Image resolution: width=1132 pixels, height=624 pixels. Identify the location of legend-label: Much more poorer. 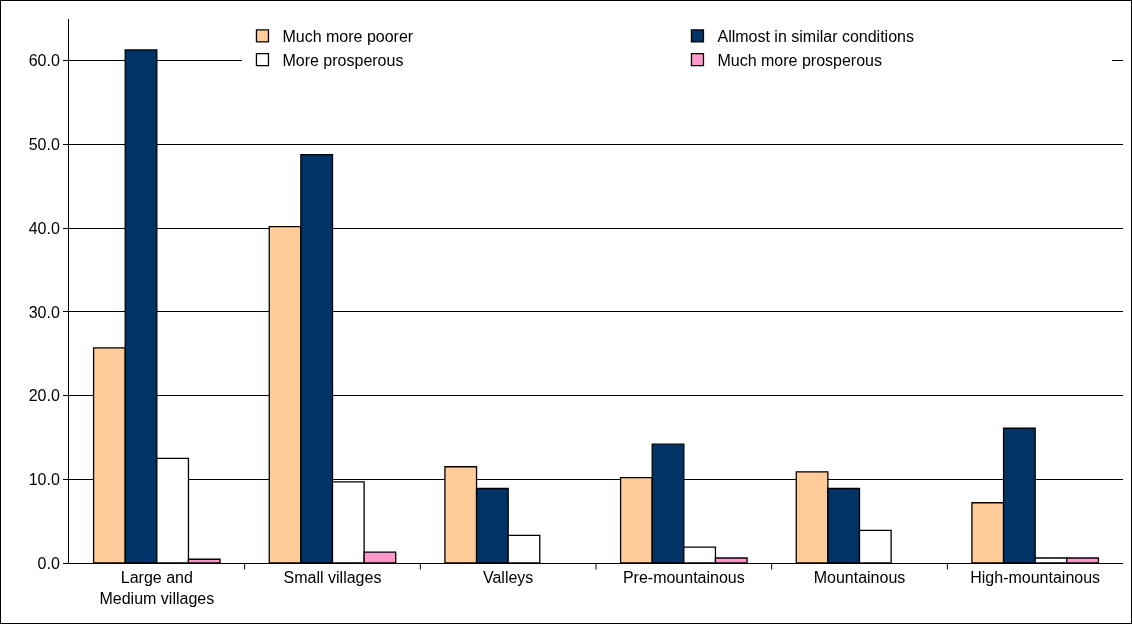
(348, 37).